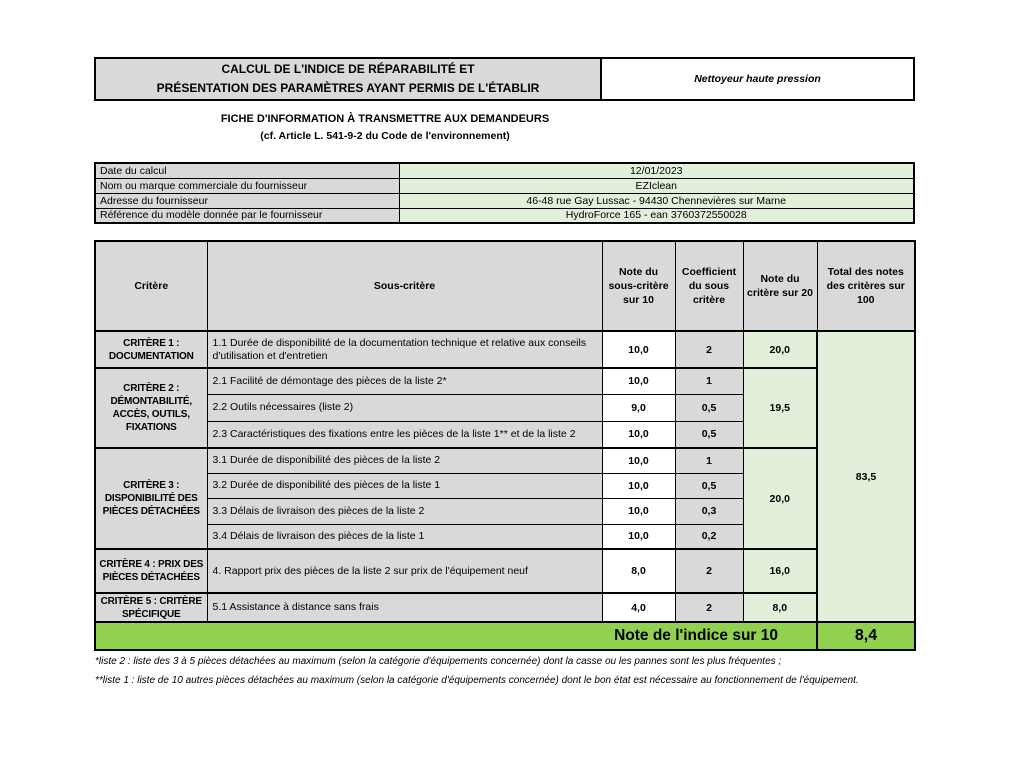  What do you see at coordinates (656, 170) in the screenshot?
I see `info-value: 12/01/2023` at bounding box center [656, 170].